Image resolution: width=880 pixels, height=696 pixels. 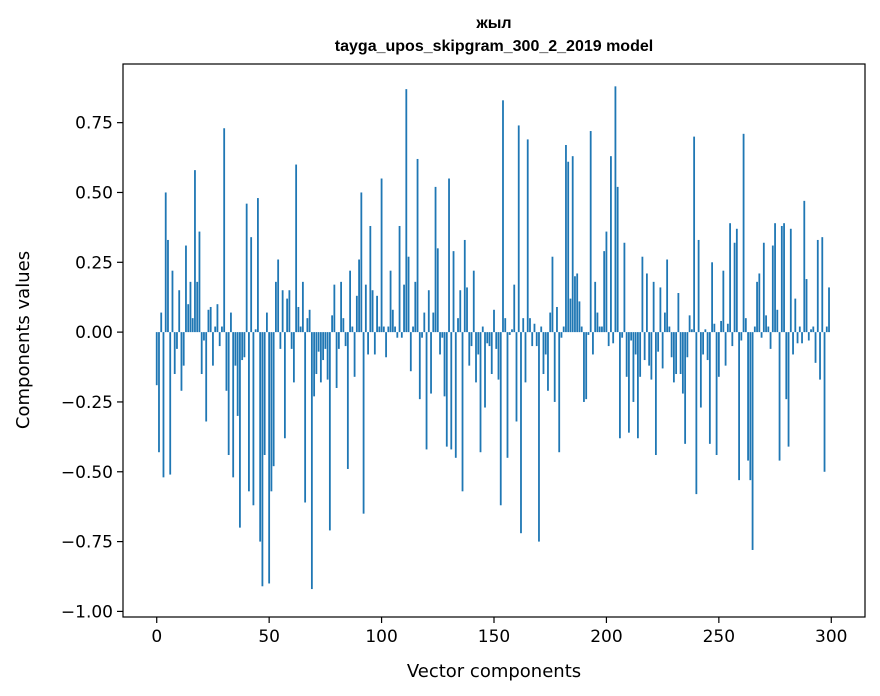 I want to click on y-tick-label: −0.50, so click(x=87, y=473).